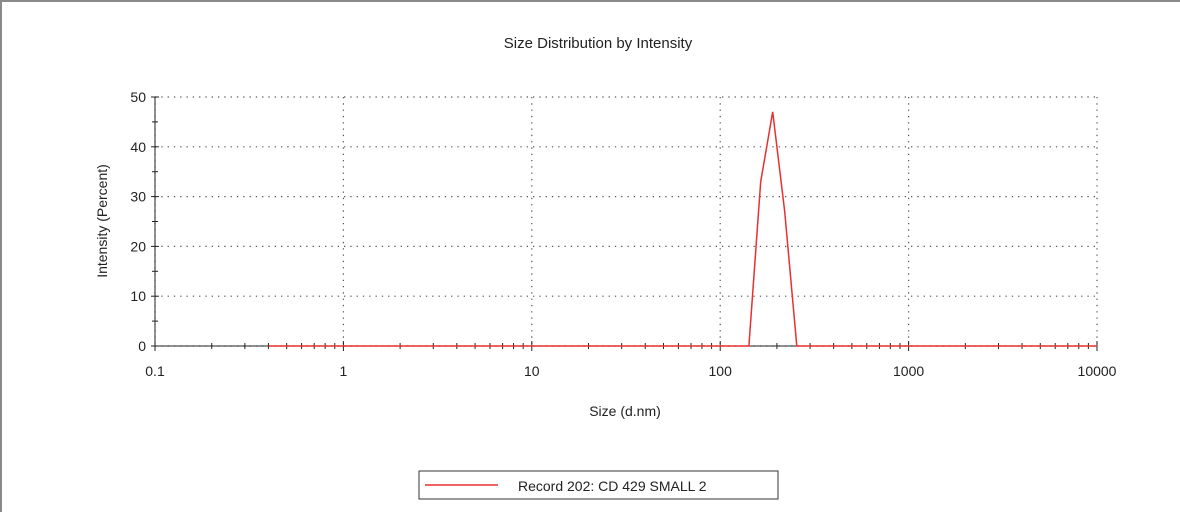 Image resolution: width=1180 pixels, height=512 pixels. Describe the element at coordinates (598, 43) in the screenshot. I see `chart-title: Size Distribution by Intensity` at that location.